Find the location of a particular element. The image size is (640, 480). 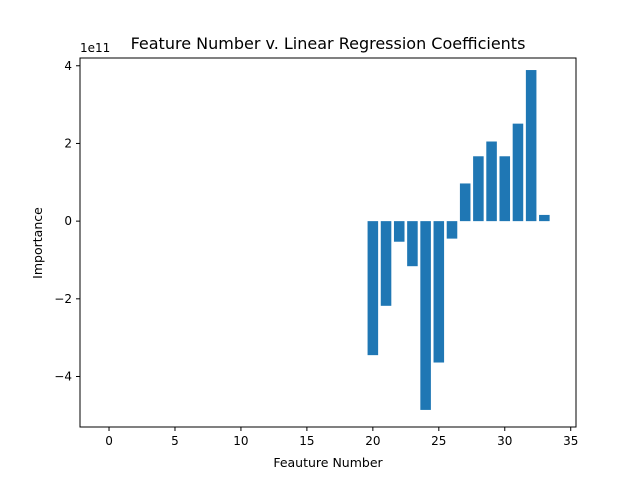

x-tick-label: 35 is located at coordinates (570, 441).